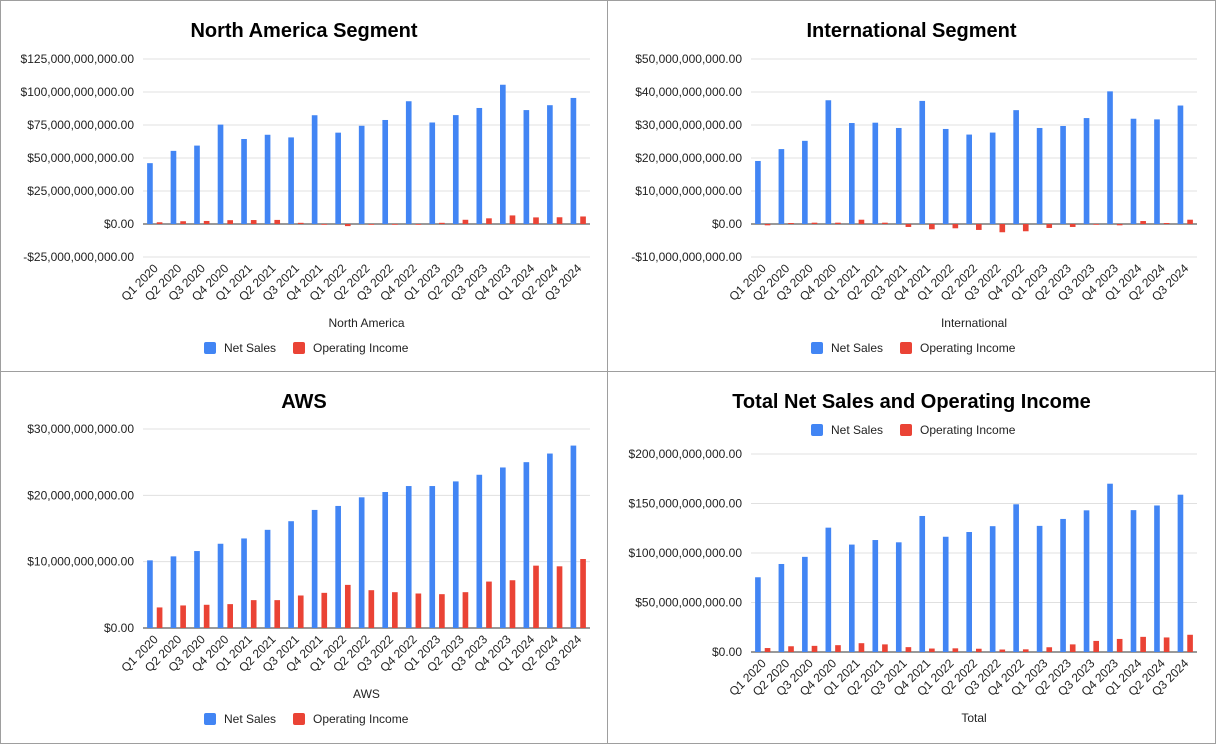 This screenshot has height=744, width=1216. I want to click on y-tick-label: $200,000,000,000.00, so click(686, 454).